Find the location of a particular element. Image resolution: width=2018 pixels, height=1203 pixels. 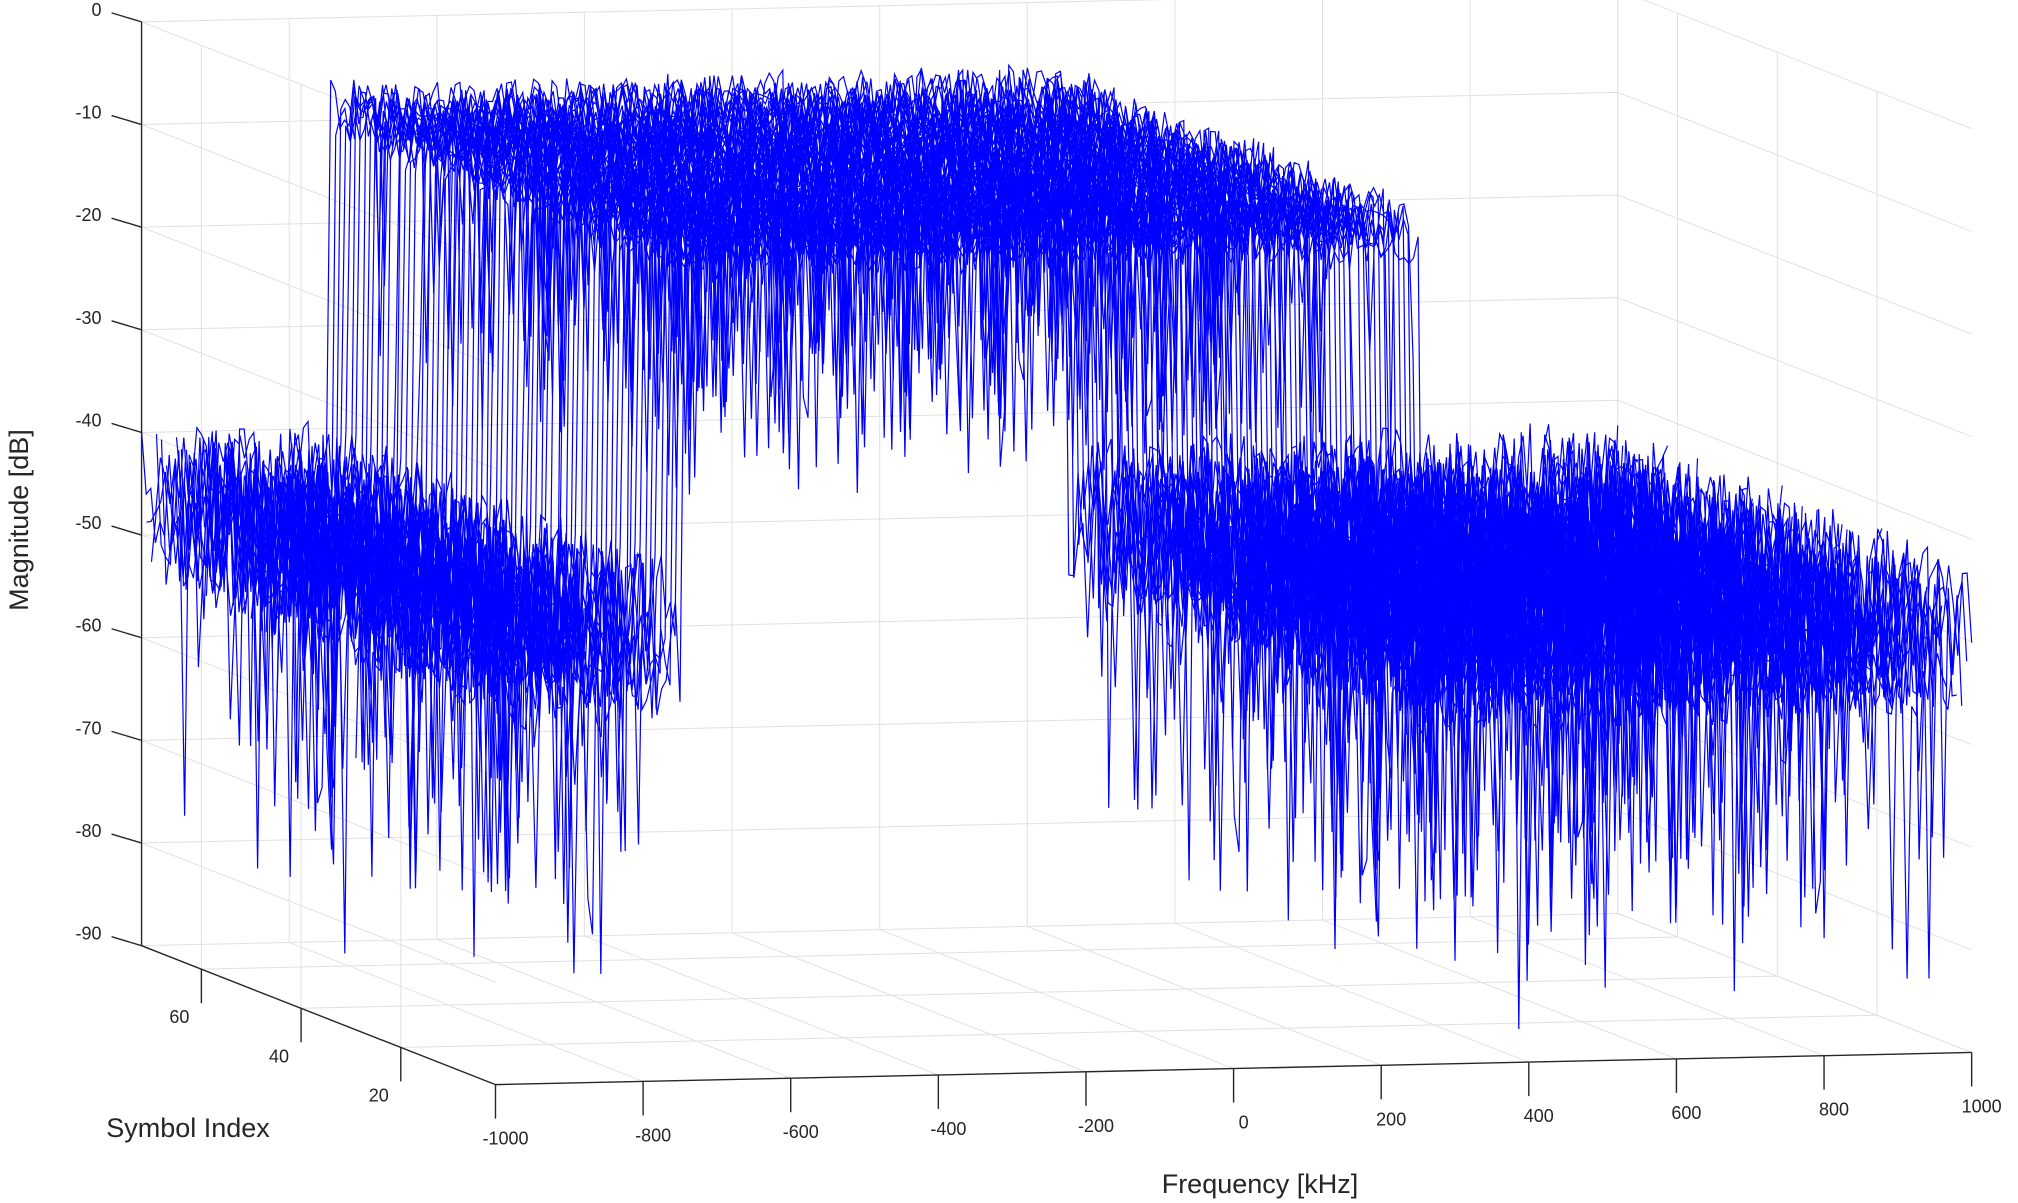

x-tick-label: -1000 is located at coordinates (505, 1139).